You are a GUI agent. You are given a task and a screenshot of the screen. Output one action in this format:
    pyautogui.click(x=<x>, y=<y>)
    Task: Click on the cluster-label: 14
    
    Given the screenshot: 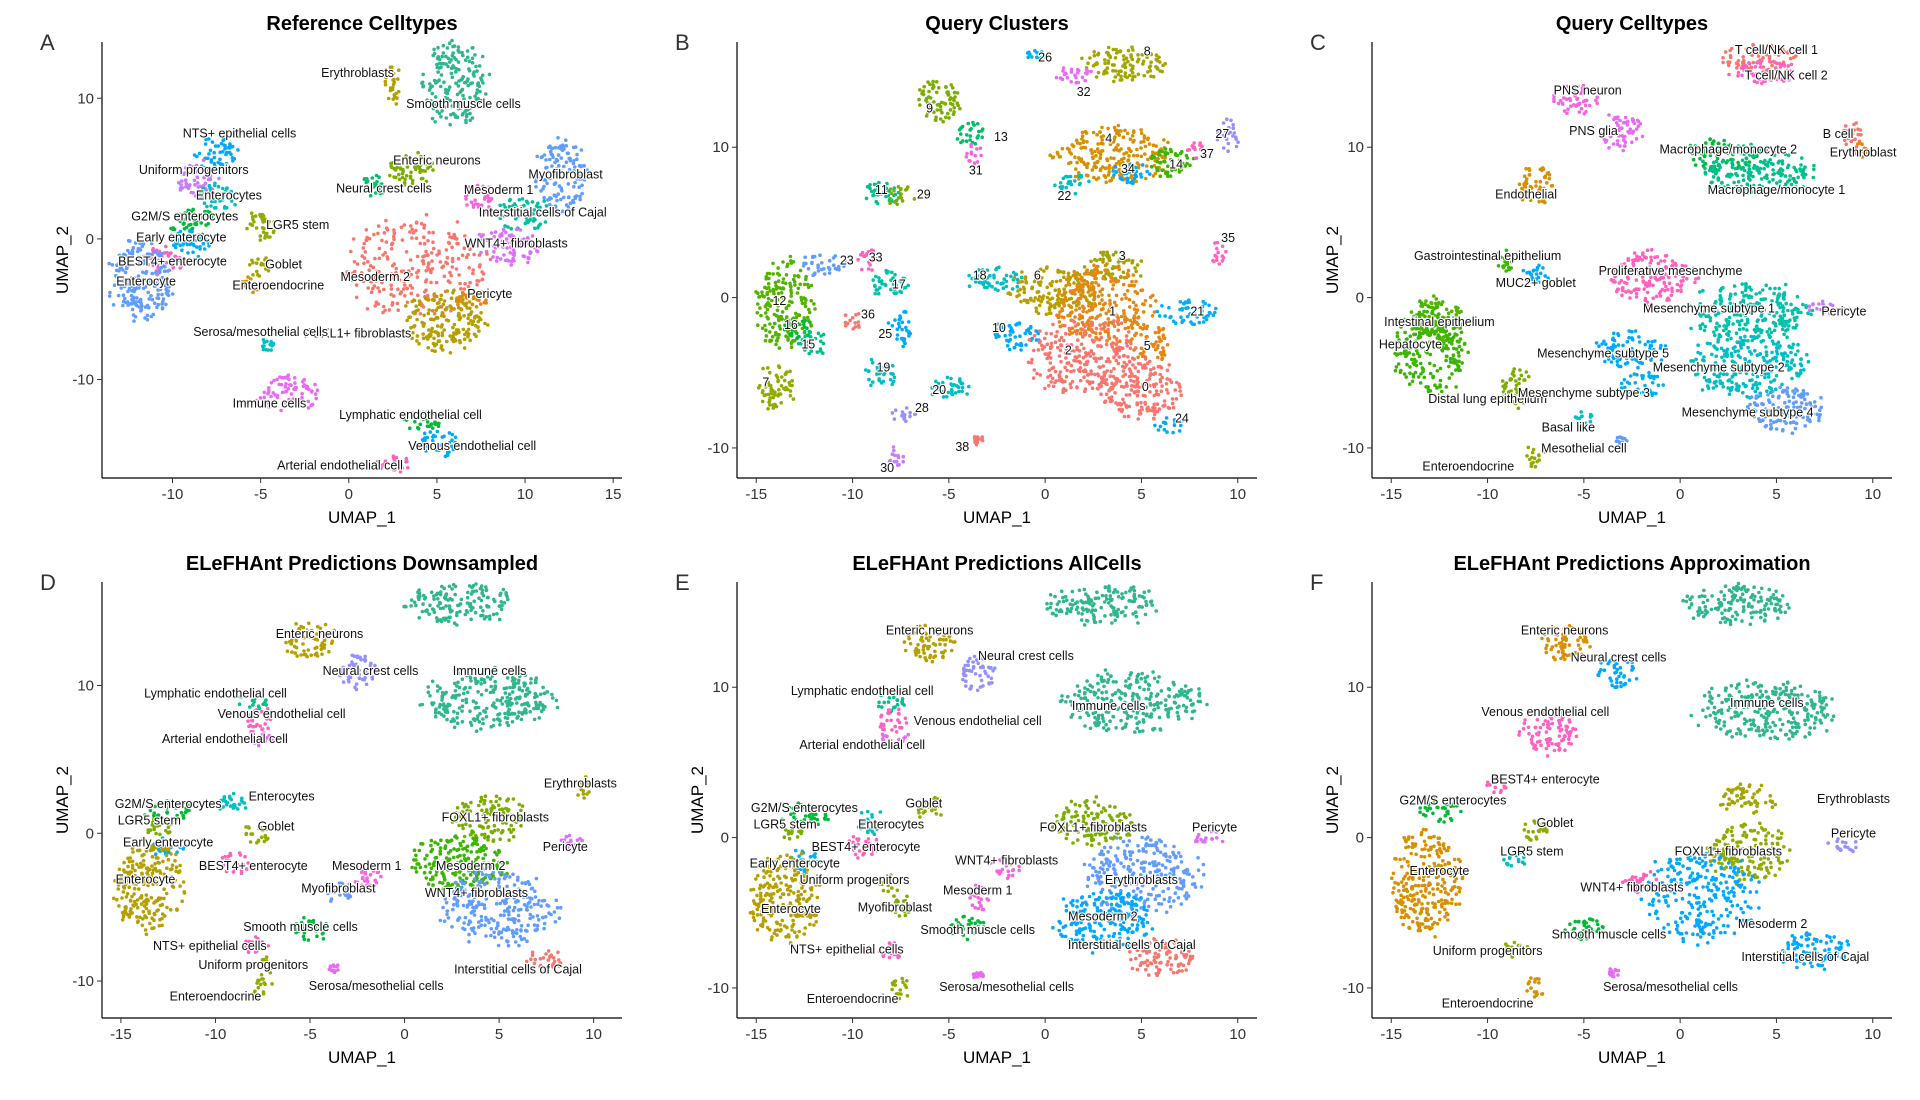 What is the action you would take?
    pyautogui.click(x=1176, y=164)
    